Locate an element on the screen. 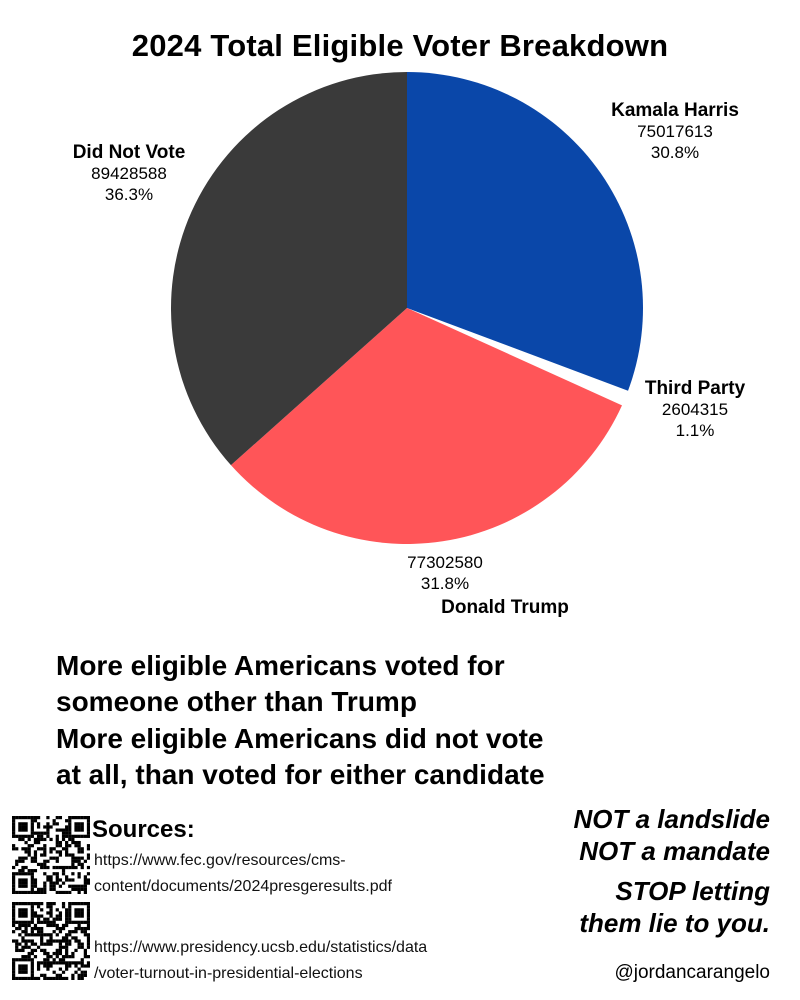  label-percent: 31.8% is located at coordinates (445, 583).